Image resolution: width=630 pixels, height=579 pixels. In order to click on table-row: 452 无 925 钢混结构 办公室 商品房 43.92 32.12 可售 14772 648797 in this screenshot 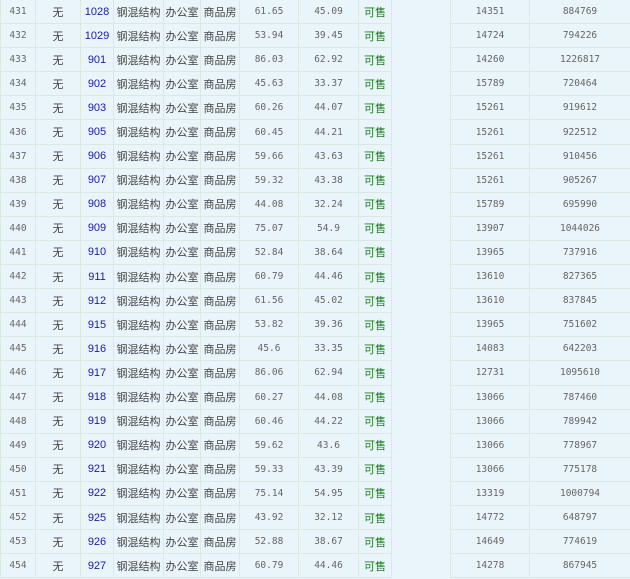, I will do `click(315, 517)`.